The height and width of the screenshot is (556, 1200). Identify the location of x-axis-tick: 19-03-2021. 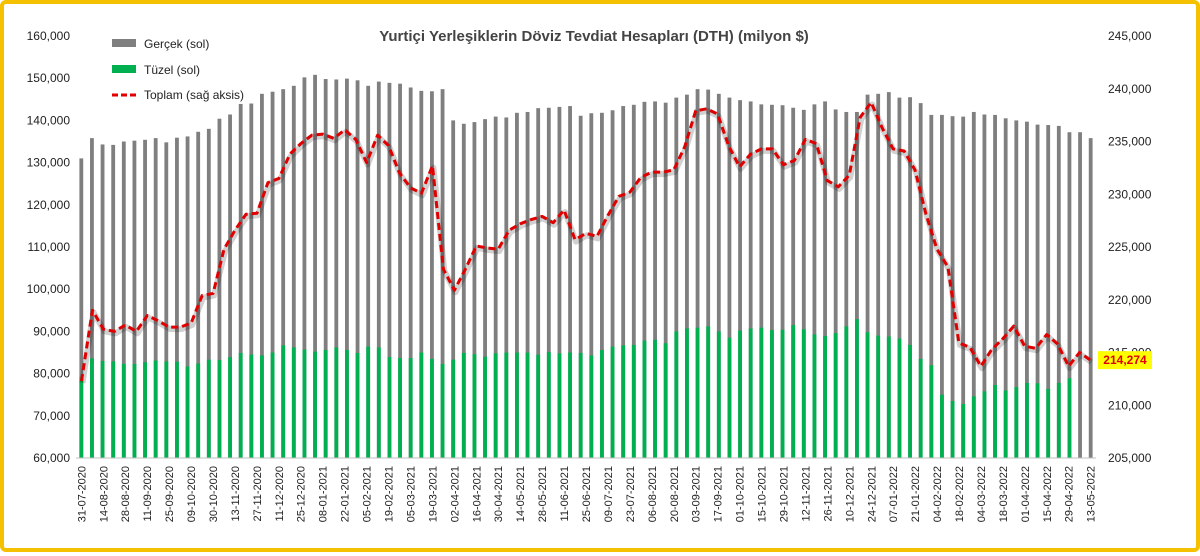
(433, 494).